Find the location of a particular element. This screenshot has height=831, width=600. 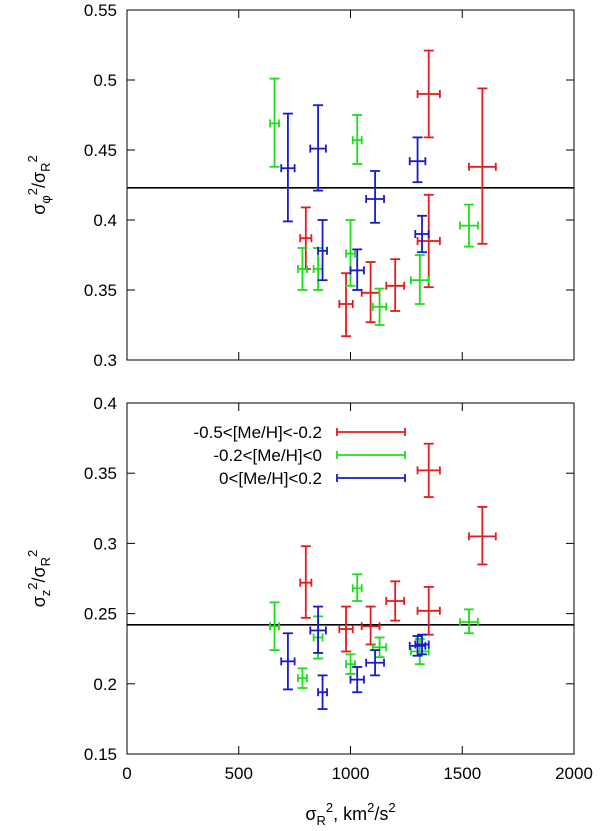

y-tick-label: 0.25 is located at coordinates (100, 614).